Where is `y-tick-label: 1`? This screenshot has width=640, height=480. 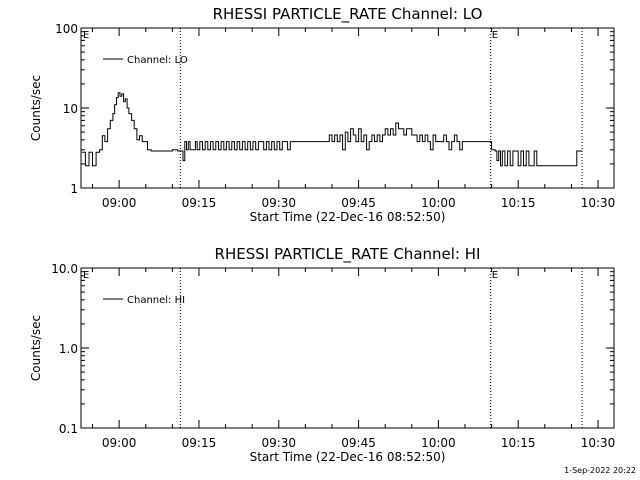
y-tick-label: 1 is located at coordinates (74, 189).